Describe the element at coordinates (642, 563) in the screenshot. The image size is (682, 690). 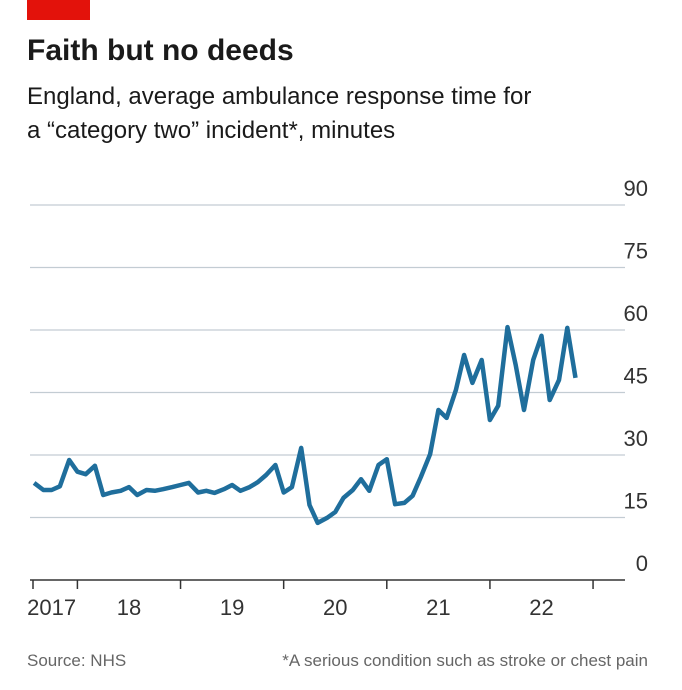
I see `y-tick-label: 0` at that location.